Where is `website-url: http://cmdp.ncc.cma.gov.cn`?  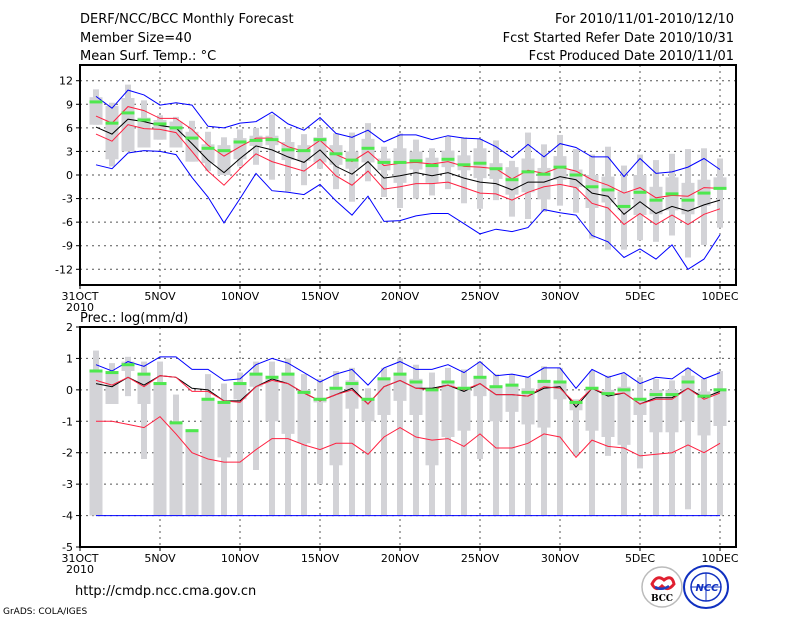 website-url: http://cmdp.ncc.cma.gov.cn is located at coordinates (165, 591).